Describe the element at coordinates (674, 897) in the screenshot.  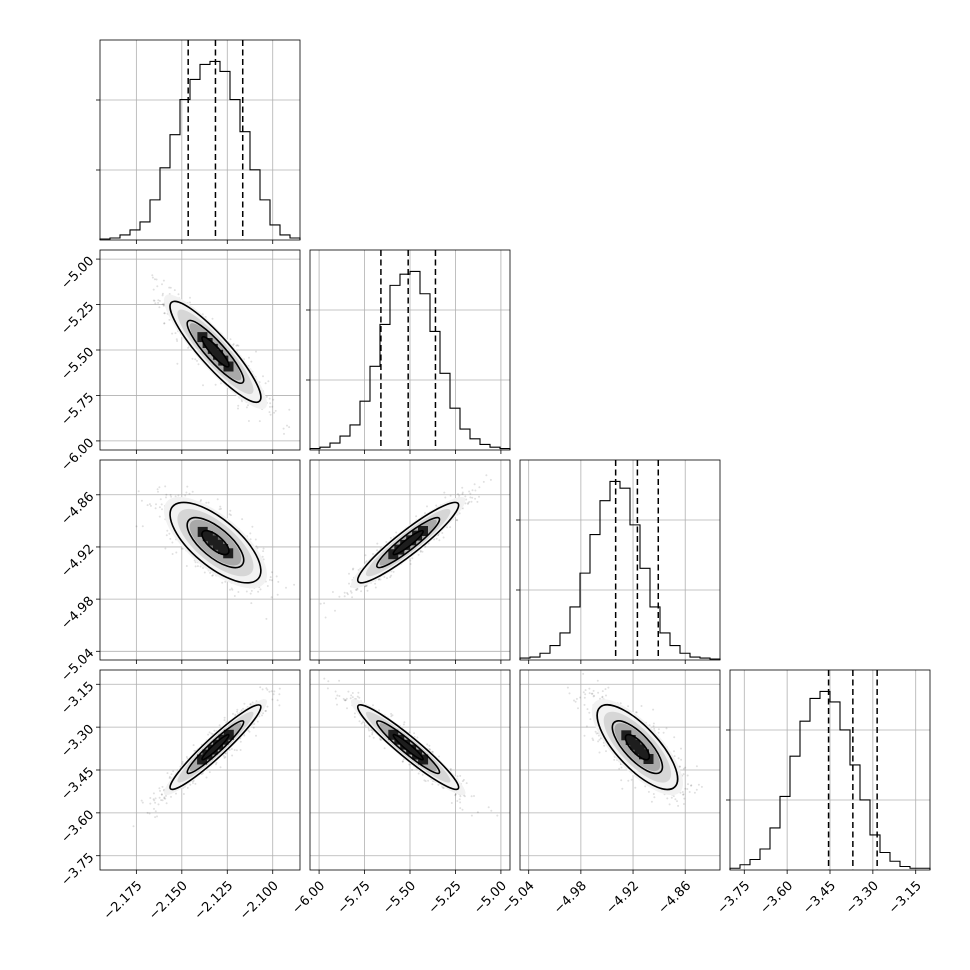
I see `x-tick-label: −4.86` at that location.